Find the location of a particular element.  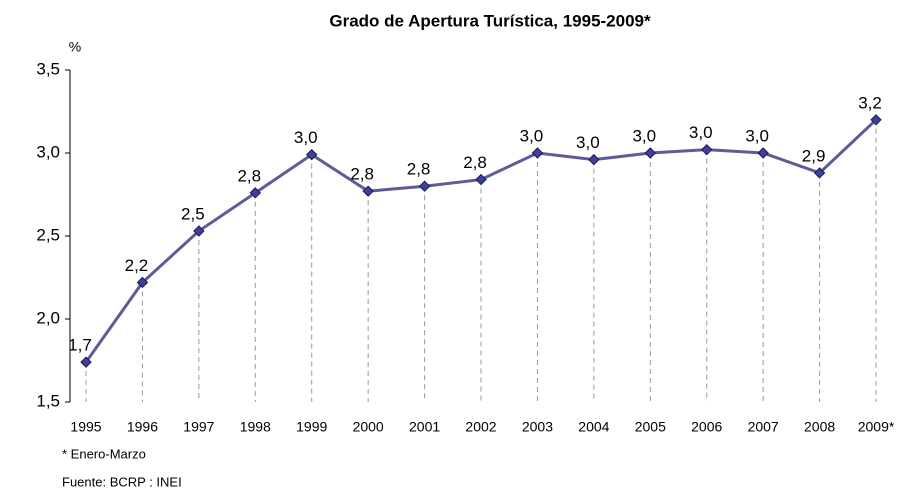

x-tick-label: 2003 is located at coordinates (537, 427).